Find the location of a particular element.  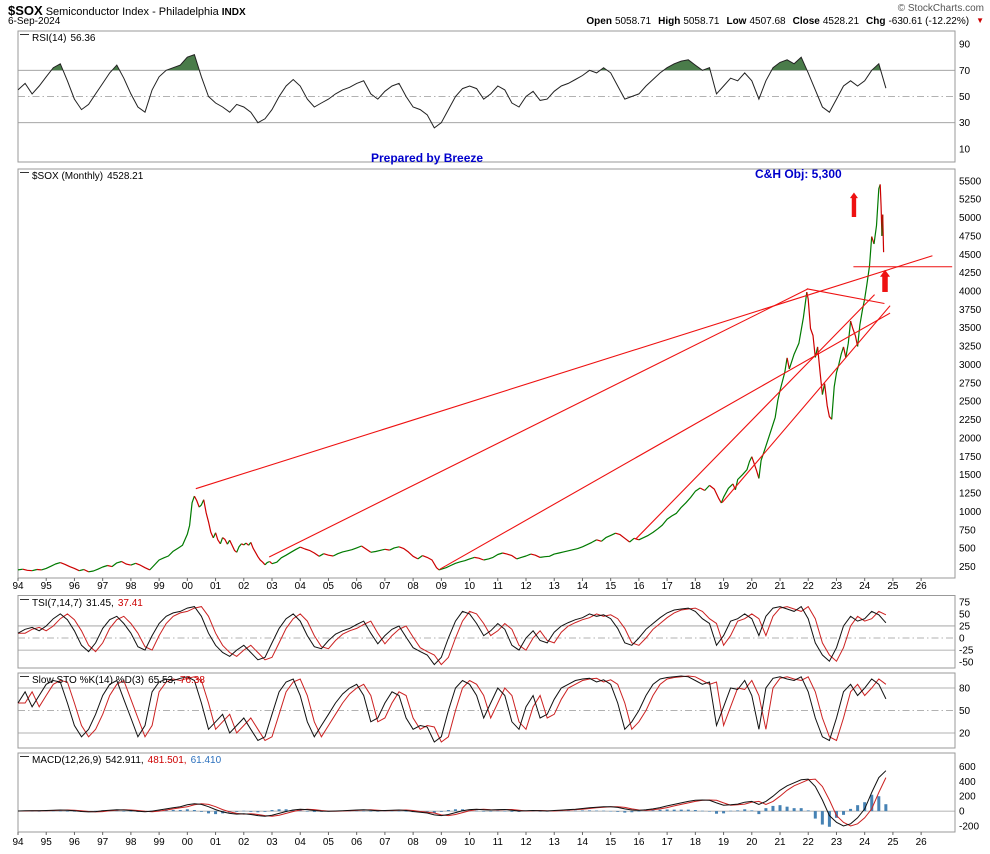

price-legend-name: $SOX (Monthly) is located at coordinates (68, 176).